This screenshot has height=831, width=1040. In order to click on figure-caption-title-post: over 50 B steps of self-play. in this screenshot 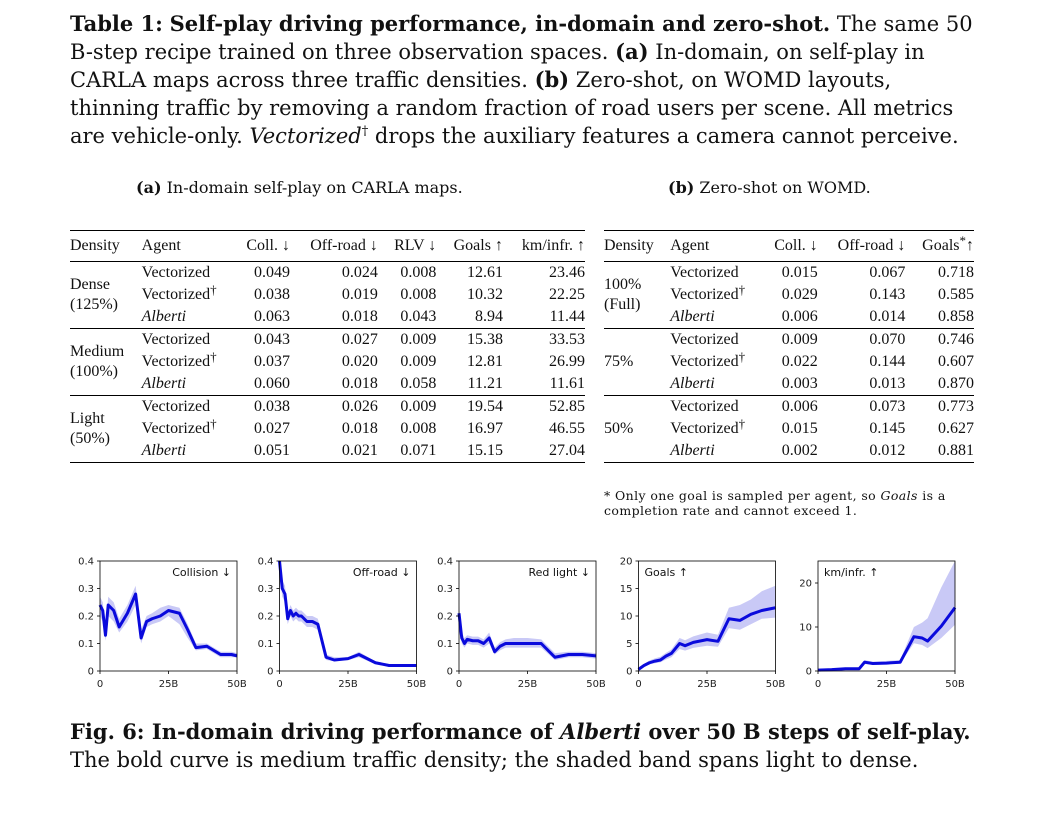, I will do `click(806, 731)`.